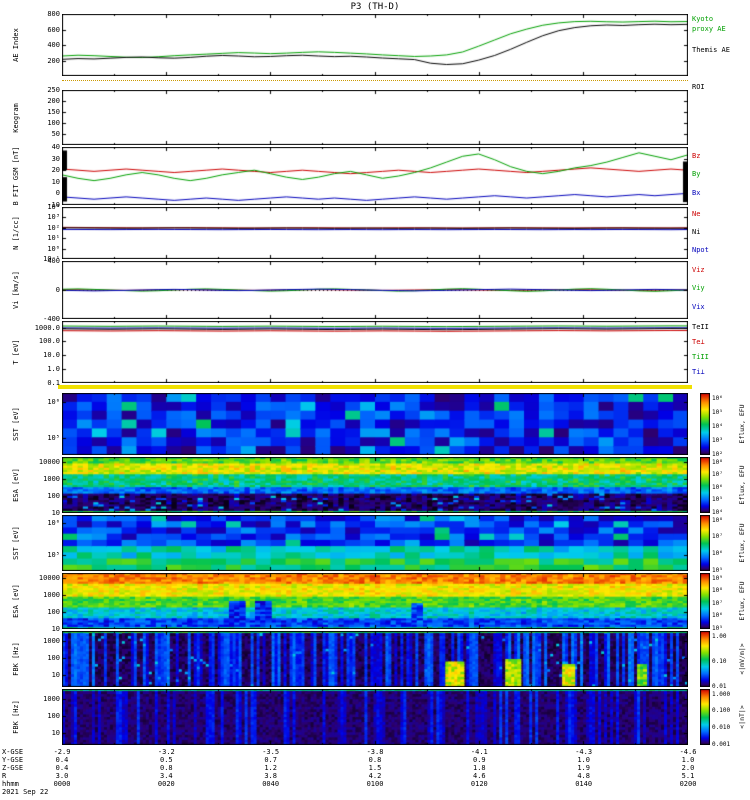 This screenshot has width=750, height=800. Describe the element at coordinates (270, 768) in the screenshot. I see `bottom-row-value: 1.2` at that location.